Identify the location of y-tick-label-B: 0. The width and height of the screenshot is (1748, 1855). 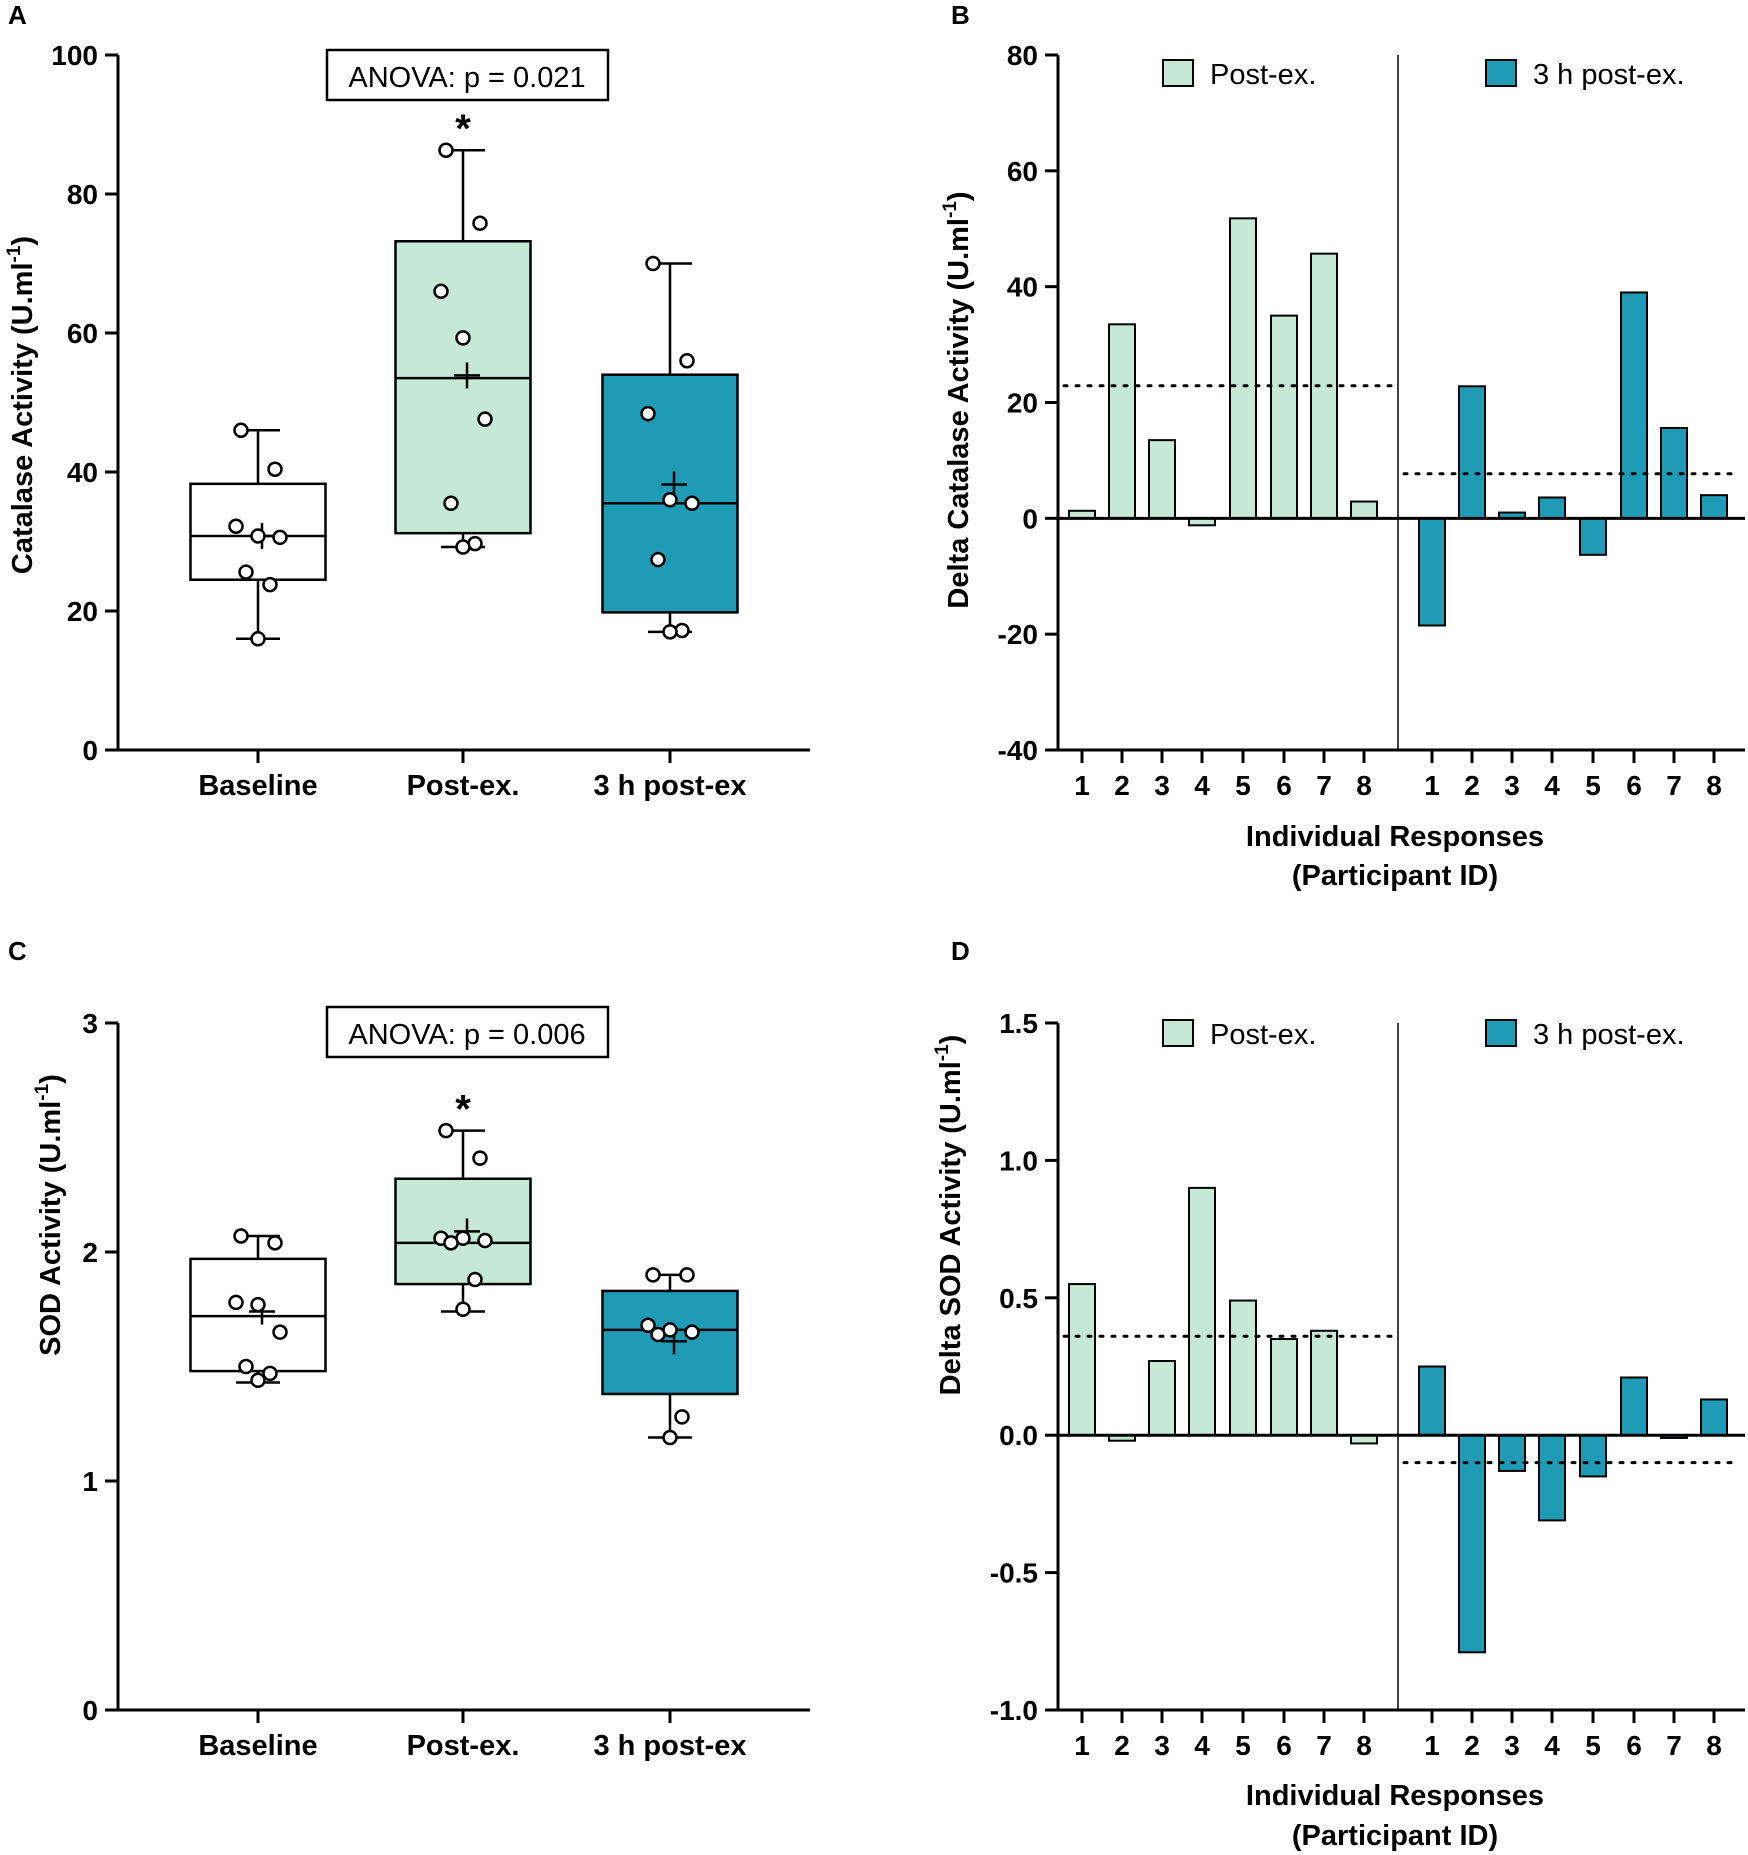
(1030, 518).